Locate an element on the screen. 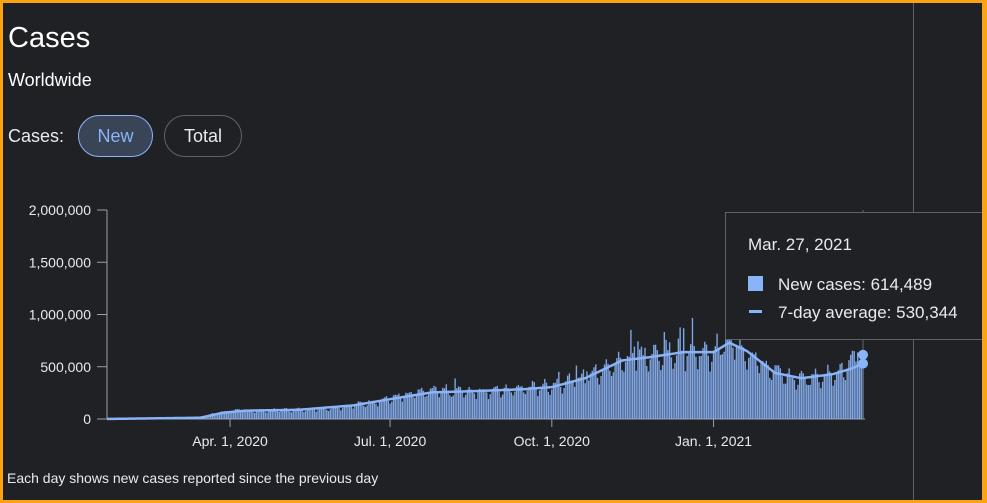  region-subtitle: Worldwide is located at coordinates (50, 80).